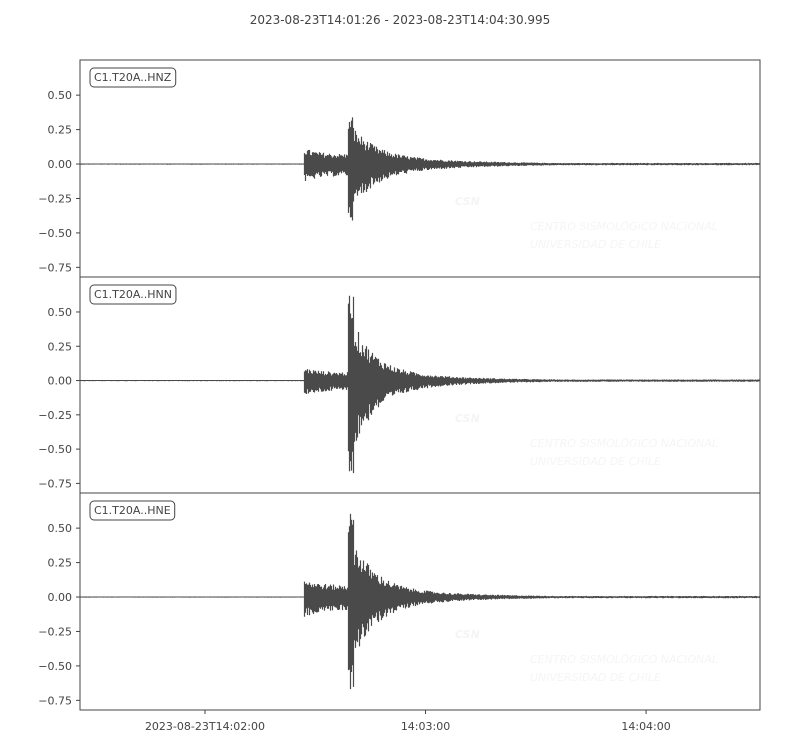  I want to click on x-tick-label: 2023-08-23T14:02:00, so click(205, 726).